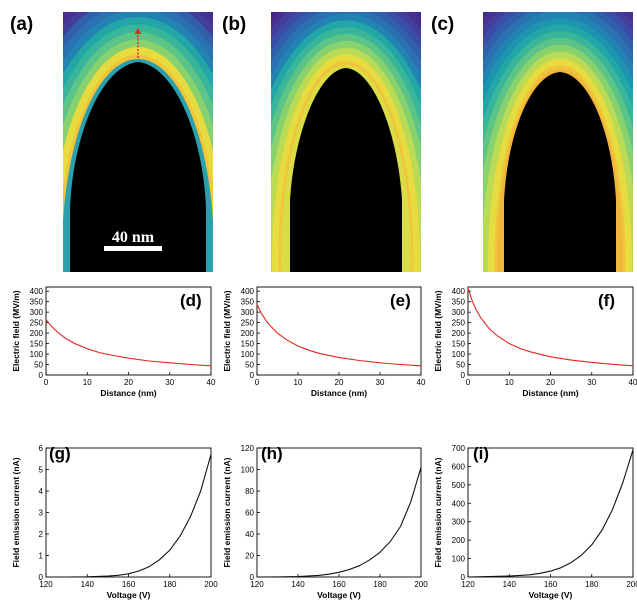 This screenshot has width=637, height=604. I want to click on scale-bar-text: 40 nm, so click(133, 237).